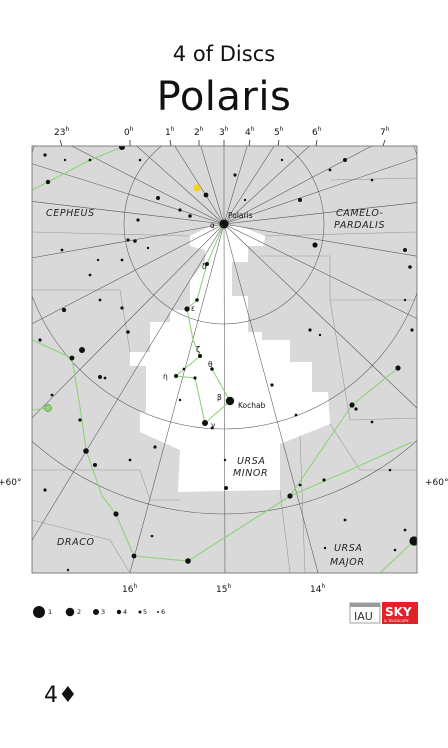 This screenshot has height=748, width=448. Describe the element at coordinates (204, 266) in the screenshot. I see `greek-delta: δ` at that location.